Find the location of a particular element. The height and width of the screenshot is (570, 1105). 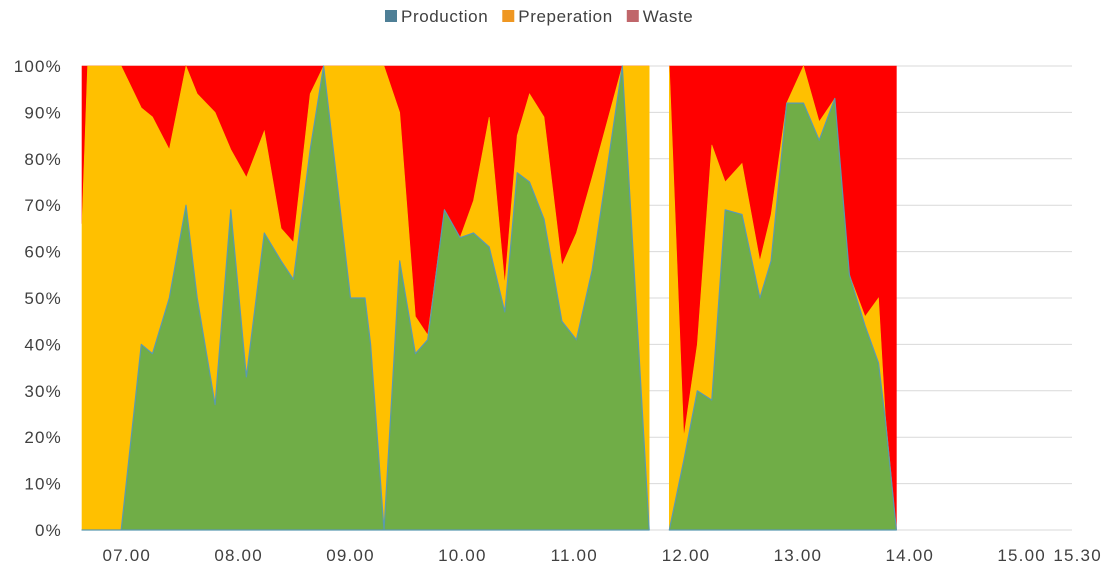

x-tick-label: 10.00 is located at coordinates (462, 555).